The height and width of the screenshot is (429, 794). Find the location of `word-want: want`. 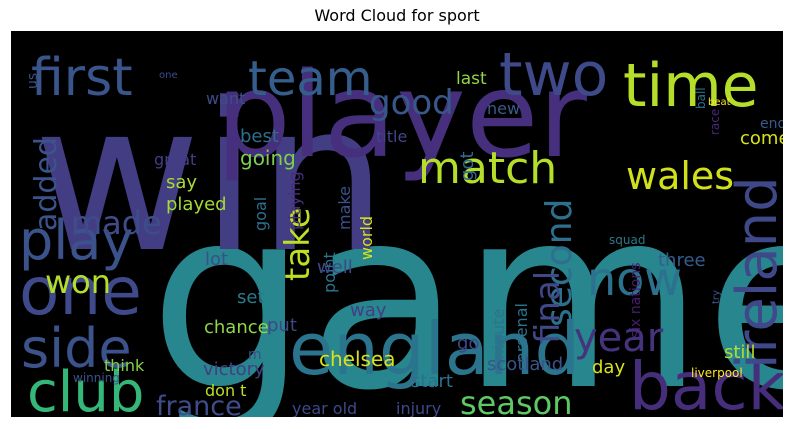

word-want: want is located at coordinates (225, 98).